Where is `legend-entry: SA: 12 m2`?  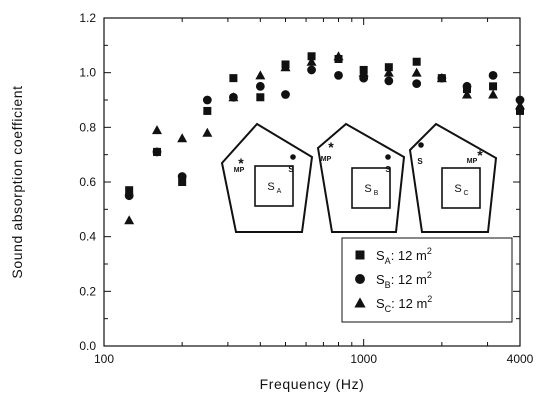
legend-entry: SA: 12 m2 is located at coordinates (404, 256).